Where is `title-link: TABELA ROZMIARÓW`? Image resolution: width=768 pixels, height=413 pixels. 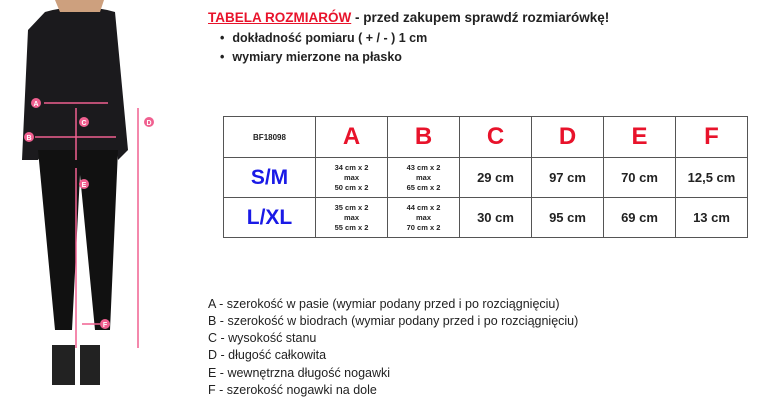
title-link: TABELA ROZMIARÓW is located at coordinates (280, 17).